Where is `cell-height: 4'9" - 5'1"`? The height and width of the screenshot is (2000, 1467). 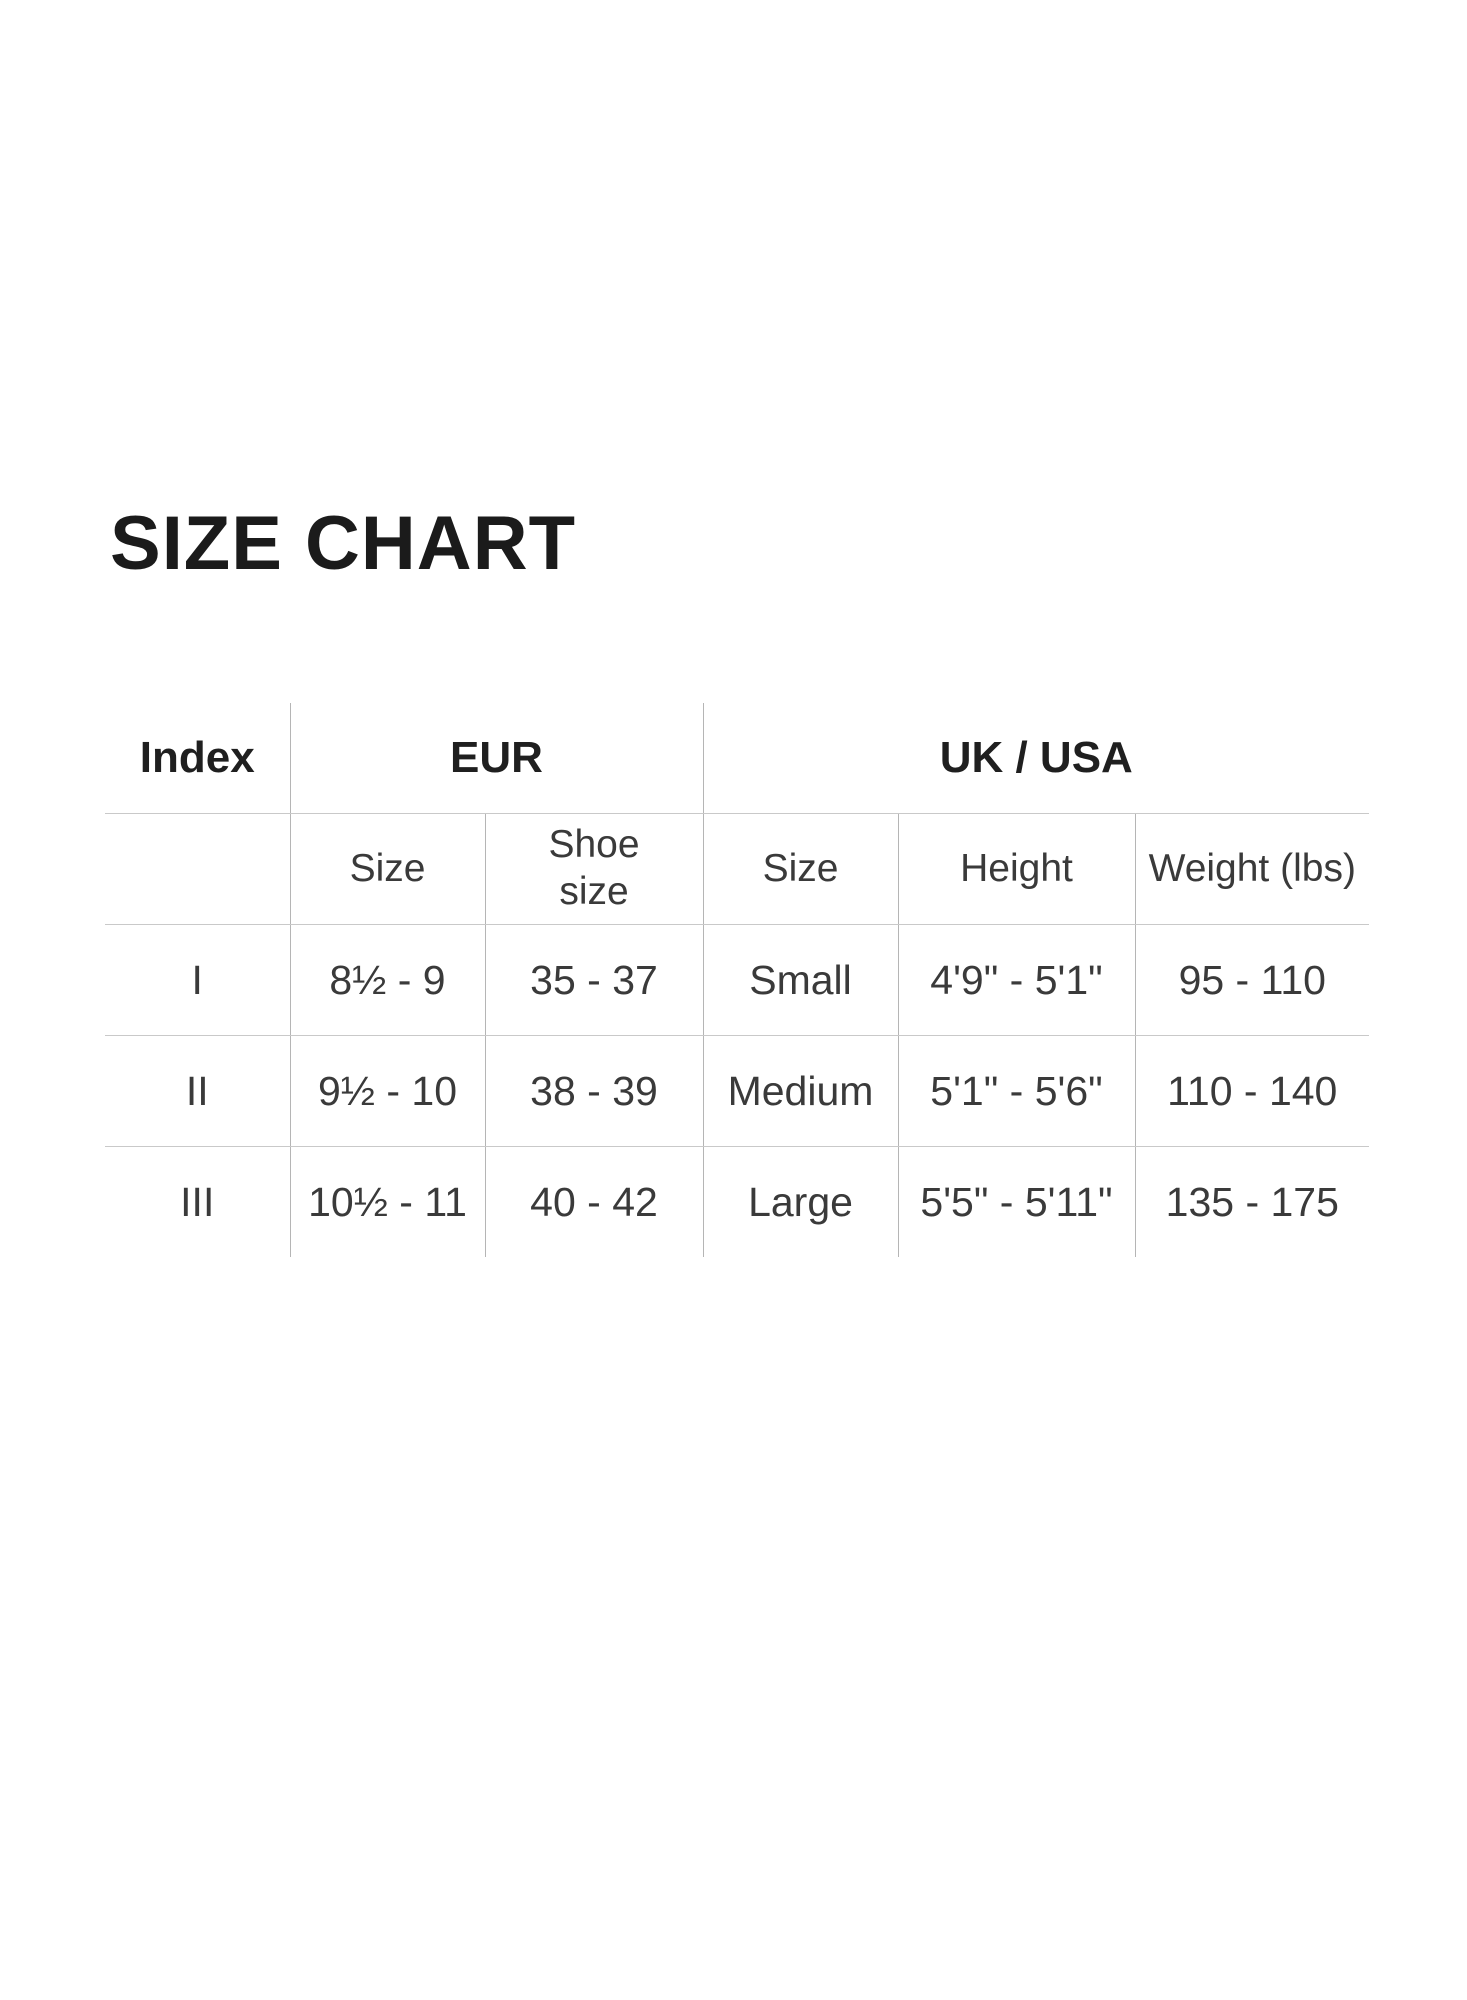
cell-height: 4'9" - 5'1" is located at coordinates (1016, 980).